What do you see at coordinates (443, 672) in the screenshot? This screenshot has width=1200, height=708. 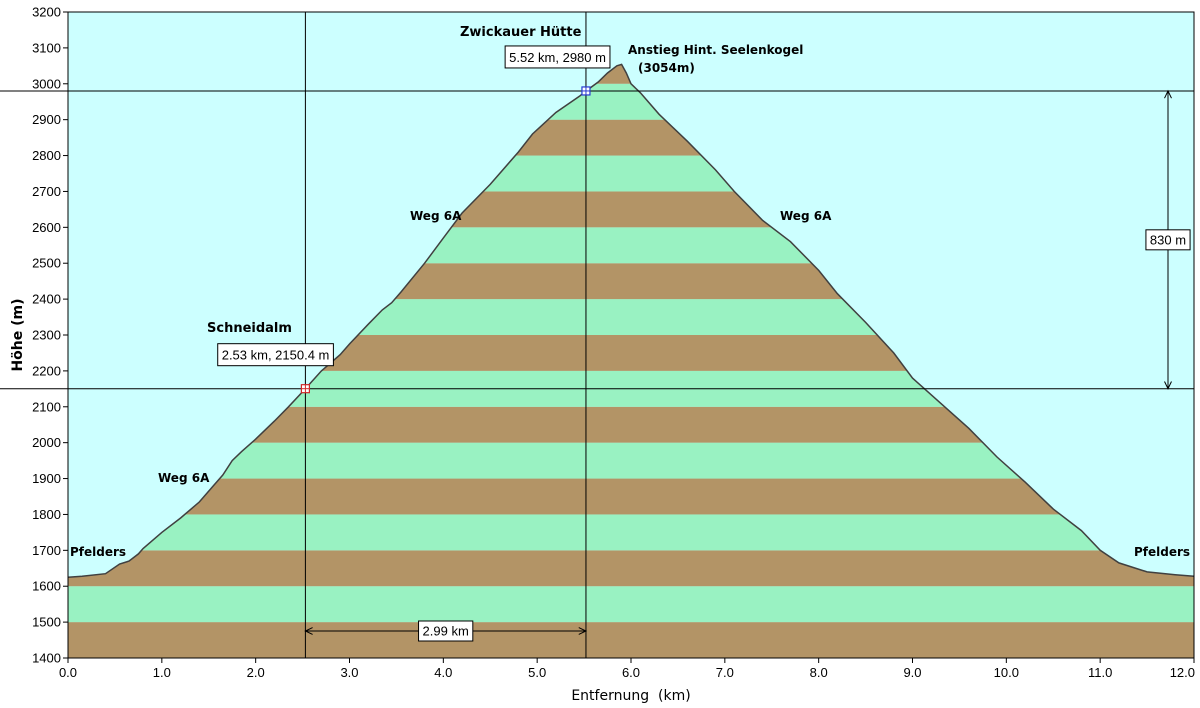 I see `x-tick-label: 4.0` at bounding box center [443, 672].